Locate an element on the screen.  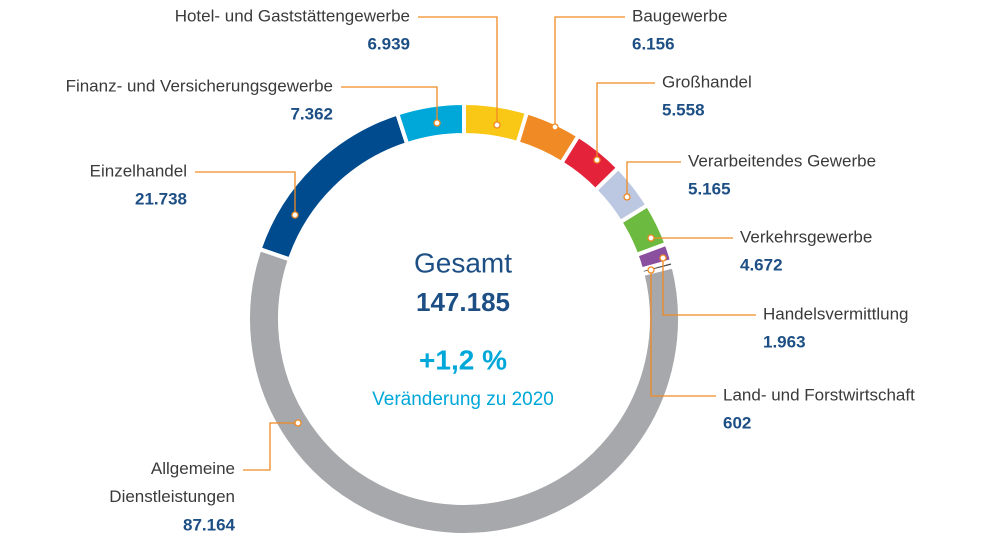
center-total: 147.185 is located at coordinates (463, 302).